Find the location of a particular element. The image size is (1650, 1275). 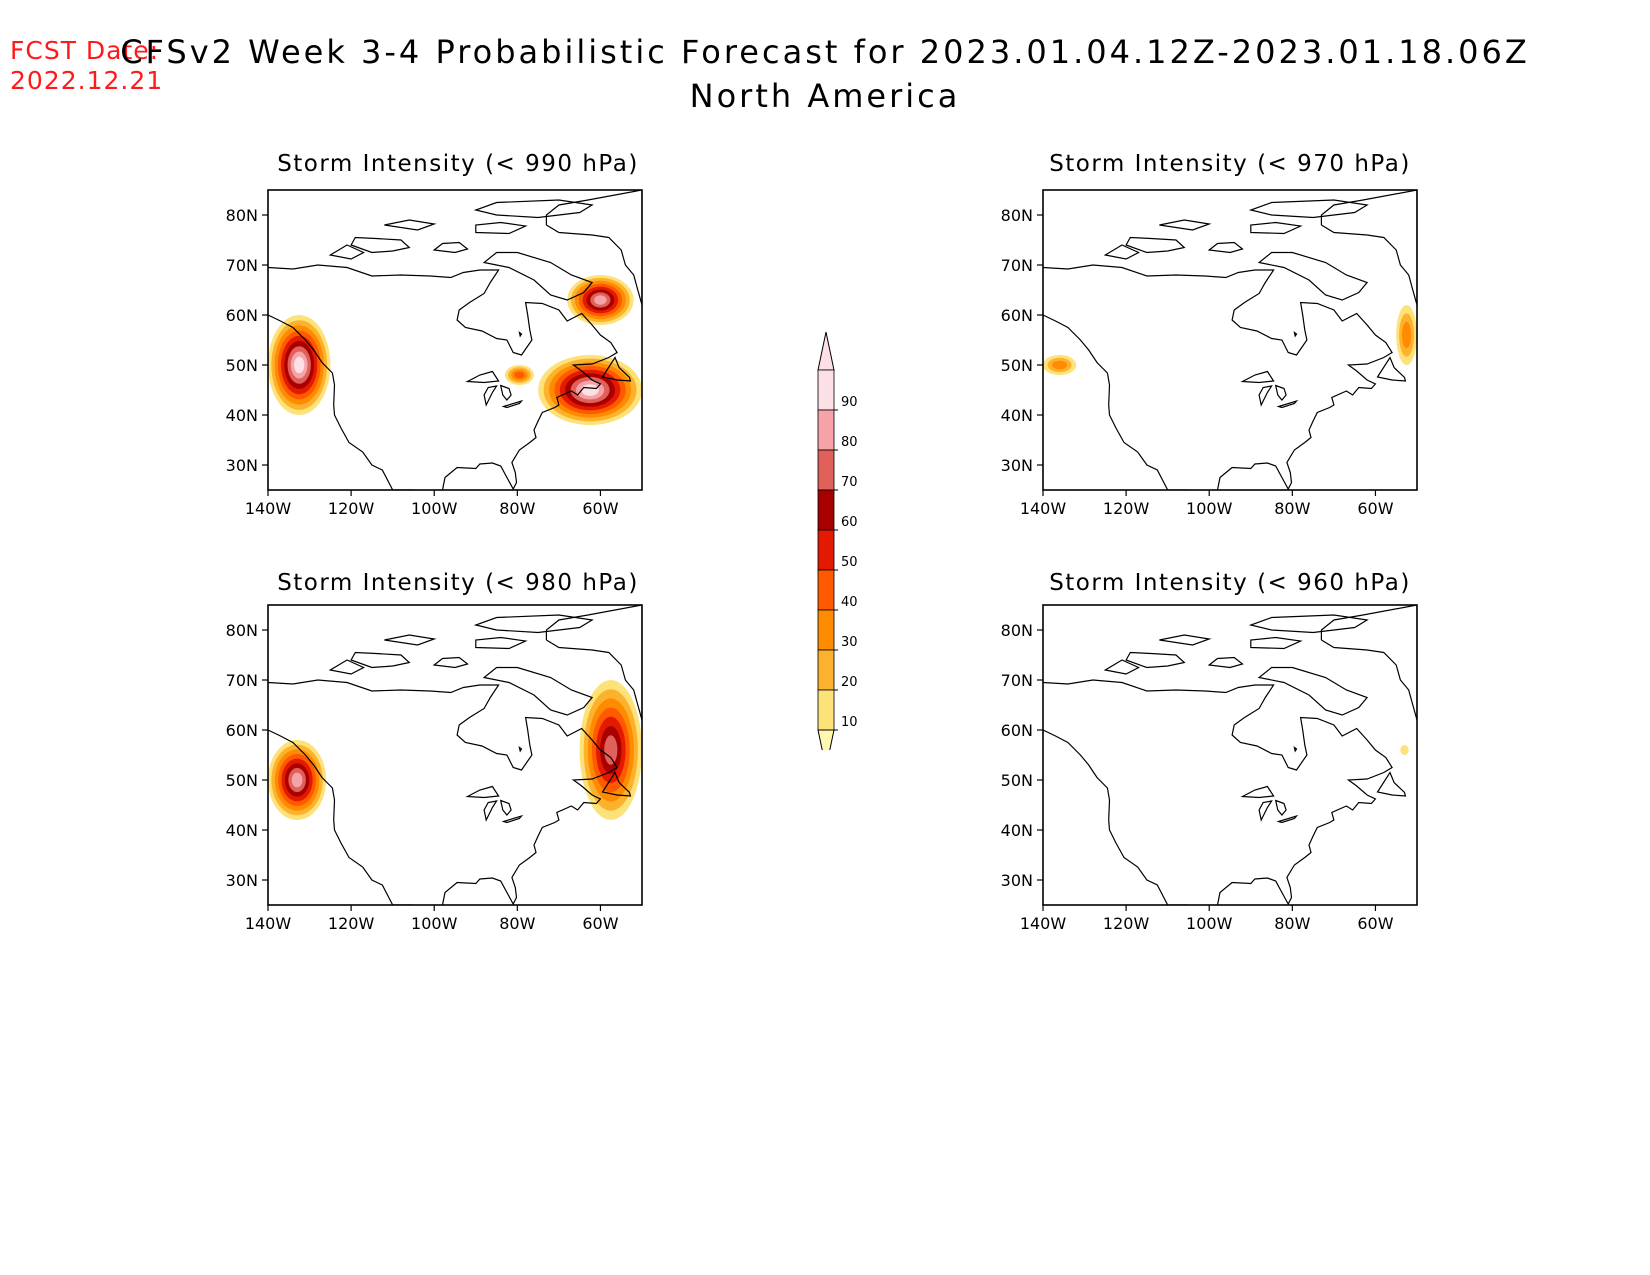

colorbar-label: 30 is located at coordinates (849, 642).